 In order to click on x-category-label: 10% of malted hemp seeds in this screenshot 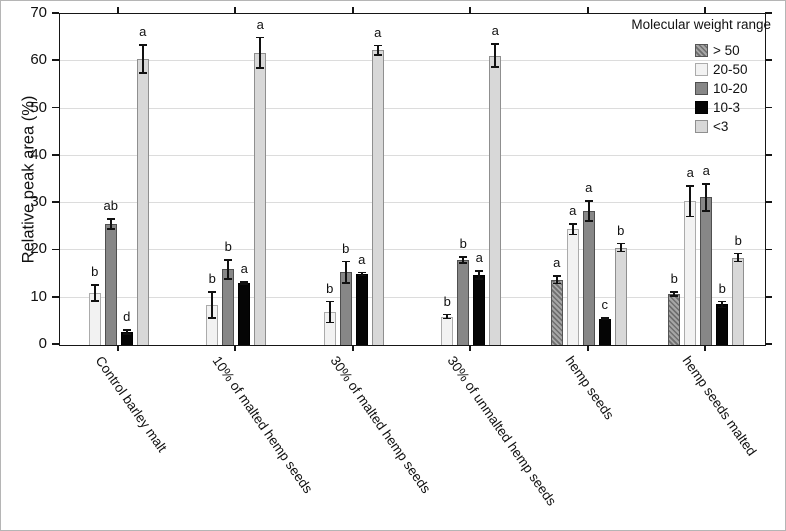, I will do `click(262, 425)`.